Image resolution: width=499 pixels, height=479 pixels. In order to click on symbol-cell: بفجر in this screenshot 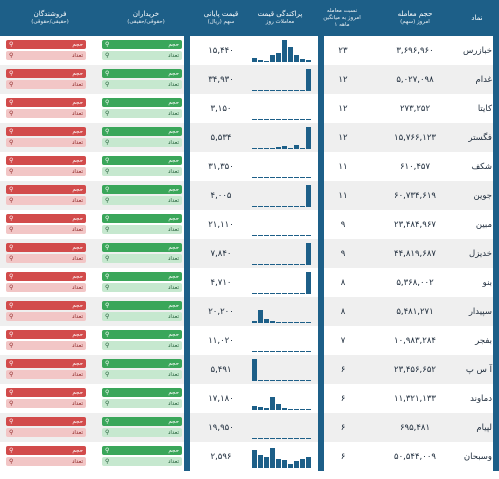, I will do `click(483, 340)`.